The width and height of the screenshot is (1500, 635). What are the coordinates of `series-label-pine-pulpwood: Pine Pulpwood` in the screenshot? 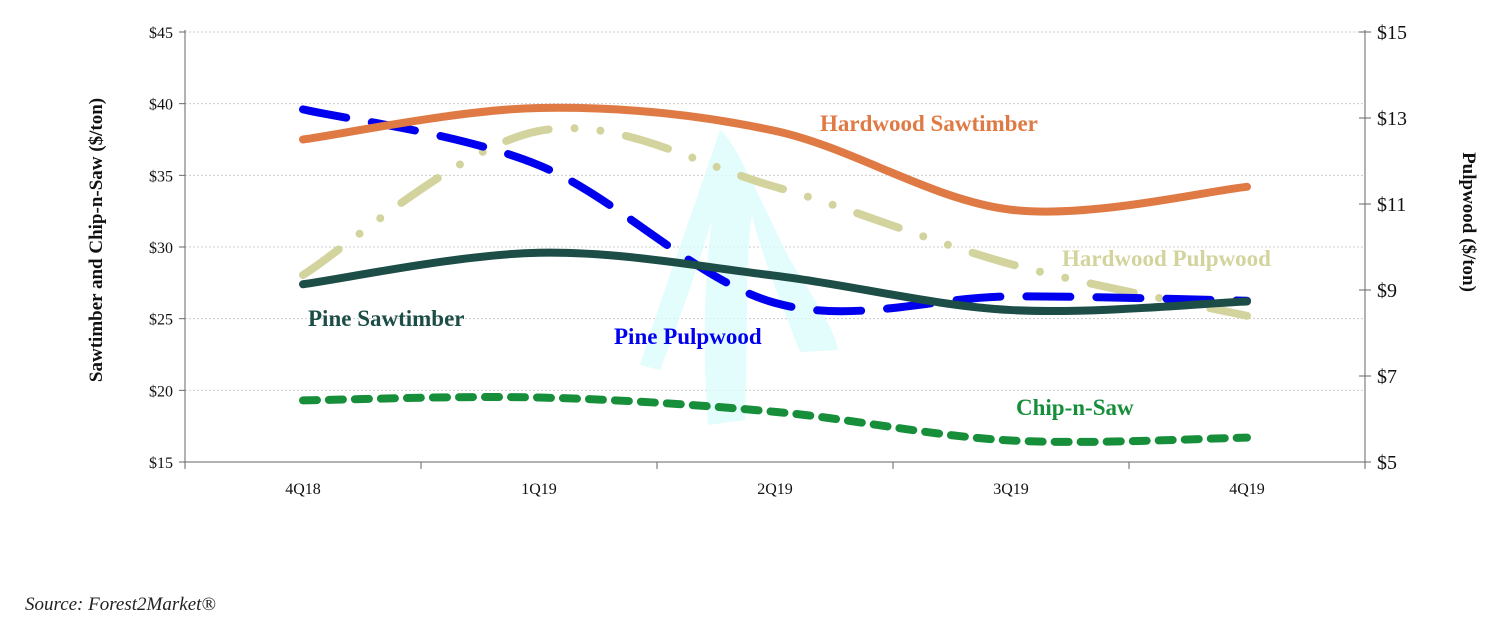 It's located at (688, 336).